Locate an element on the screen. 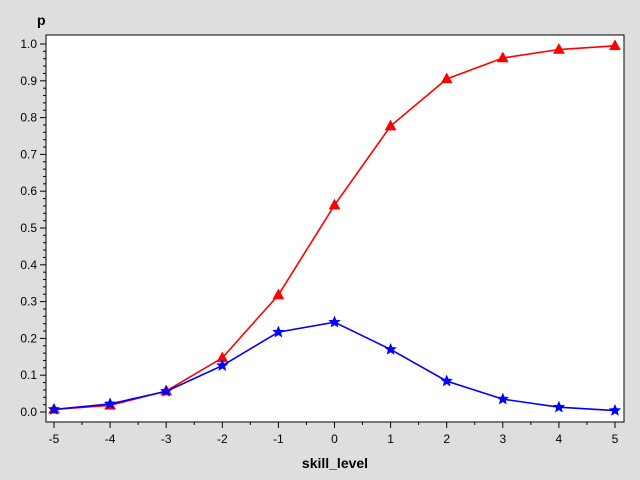 The image size is (640, 480). x-tick-label: -5 is located at coordinates (54, 439).